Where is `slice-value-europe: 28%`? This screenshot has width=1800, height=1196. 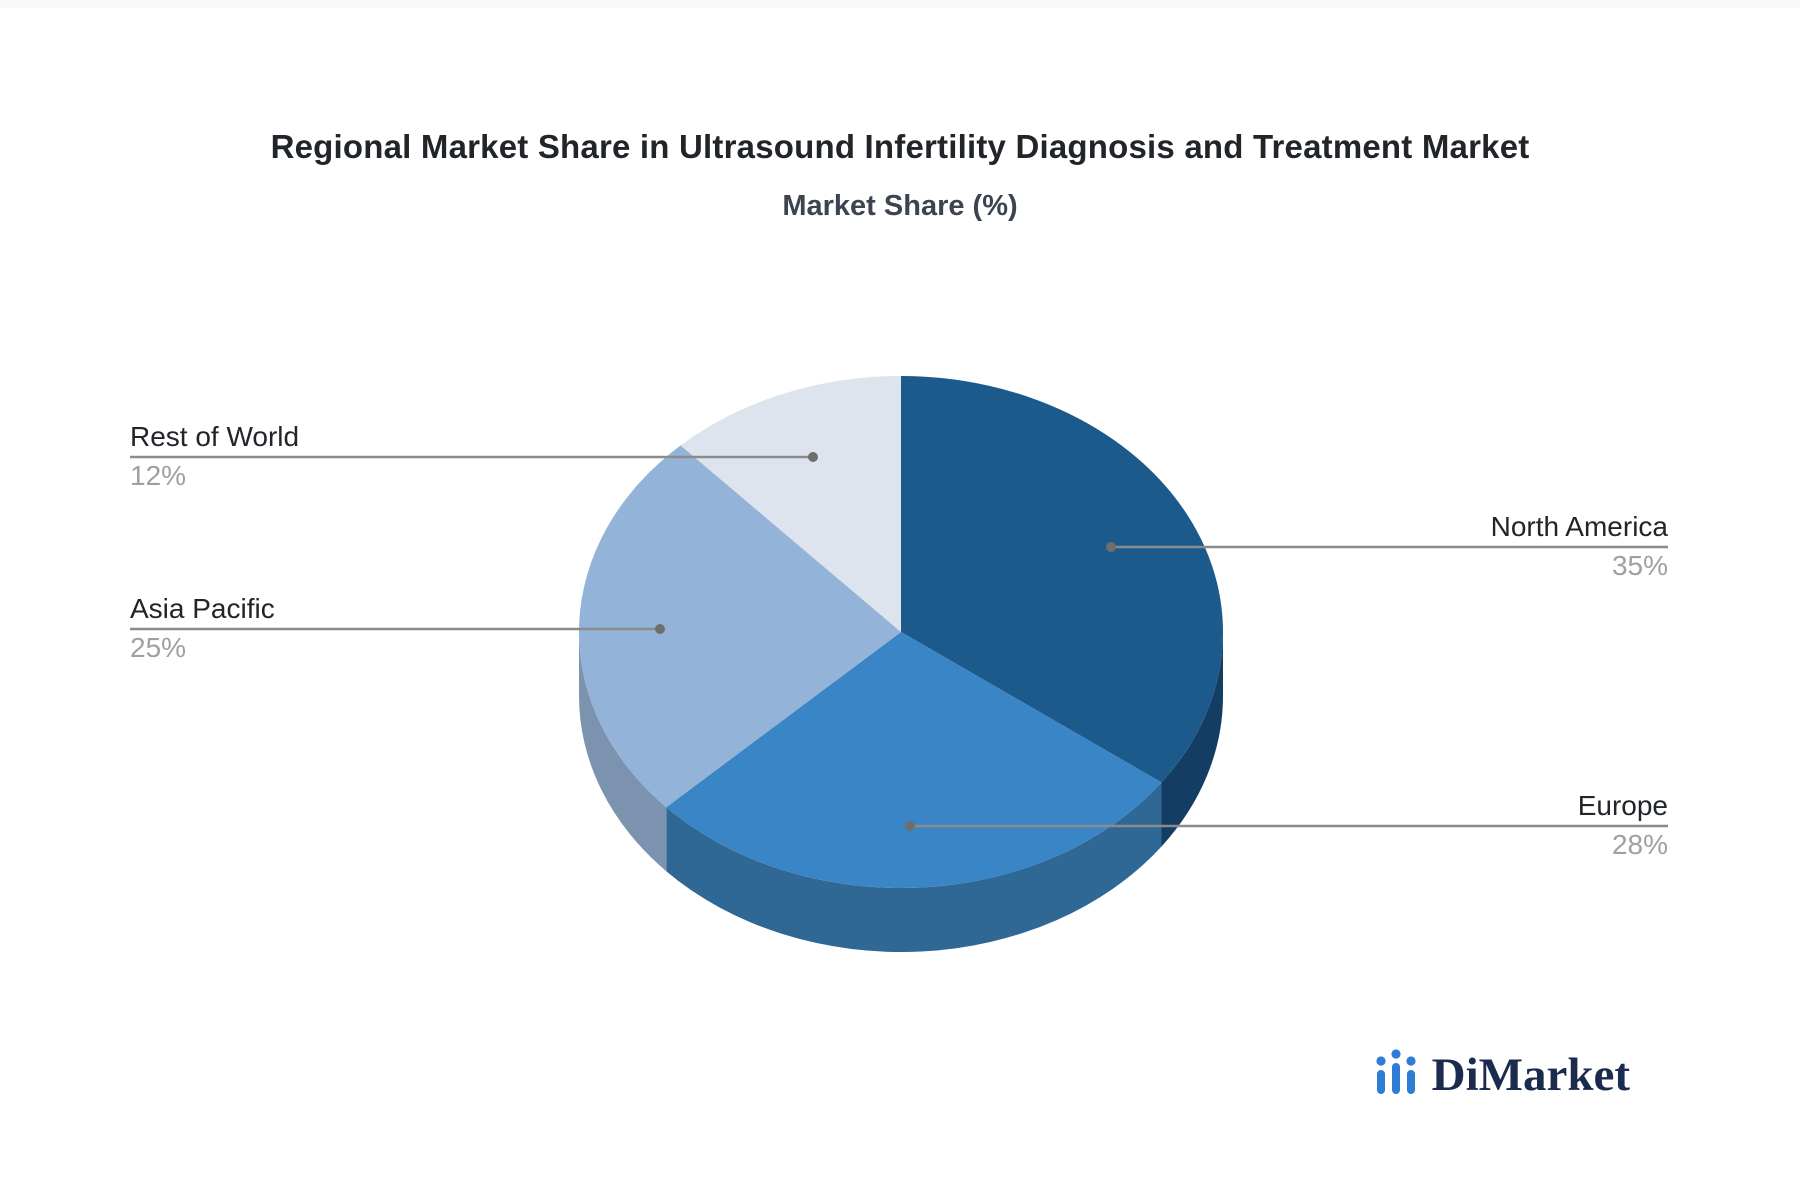 slice-value-europe: 28% is located at coordinates (1639, 844).